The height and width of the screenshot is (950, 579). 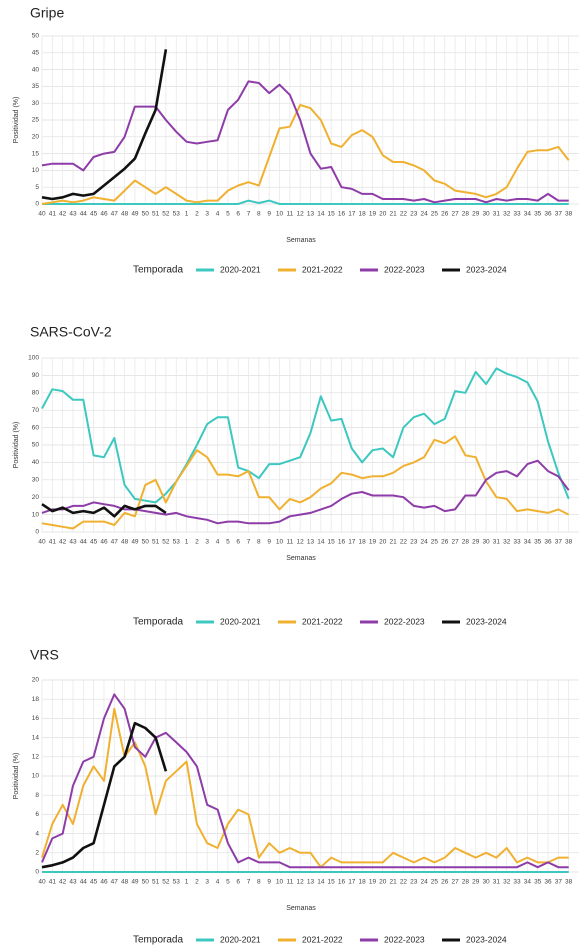 What do you see at coordinates (37, 204) in the screenshot?
I see `y-tick-label: 0` at bounding box center [37, 204].